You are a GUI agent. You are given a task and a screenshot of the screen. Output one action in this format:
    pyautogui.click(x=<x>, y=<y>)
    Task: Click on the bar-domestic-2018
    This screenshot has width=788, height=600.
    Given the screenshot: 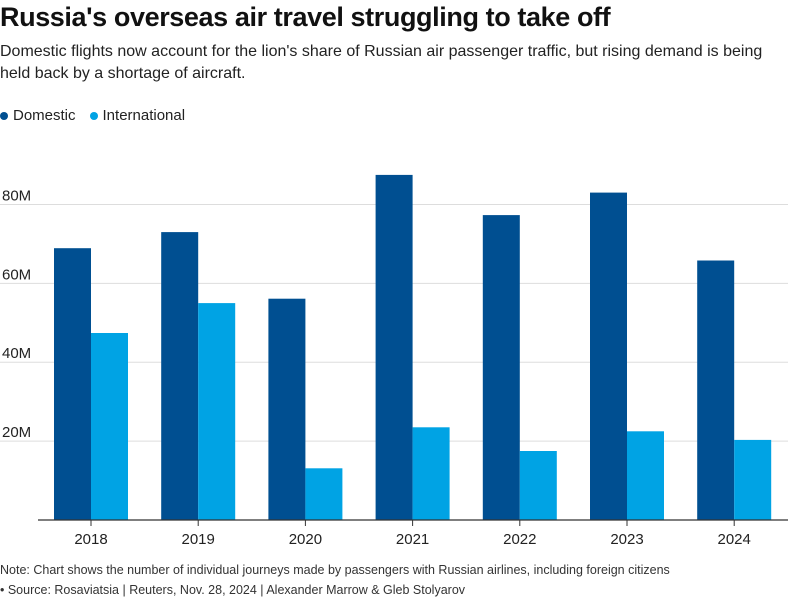 What is the action you would take?
    pyautogui.click(x=72, y=384)
    